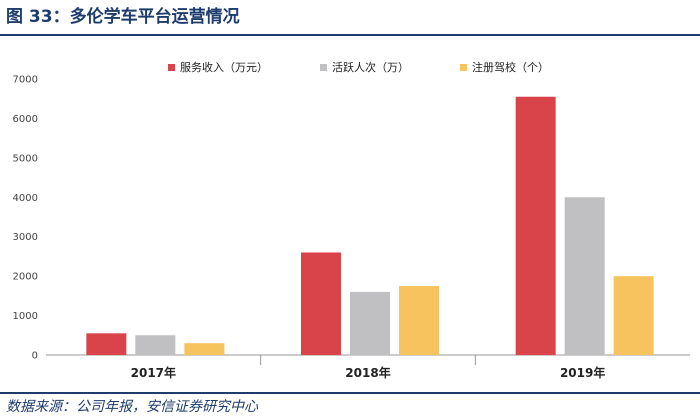  What do you see at coordinates (25, 277) in the screenshot?
I see `y-tick-label: 2000` at bounding box center [25, 277].